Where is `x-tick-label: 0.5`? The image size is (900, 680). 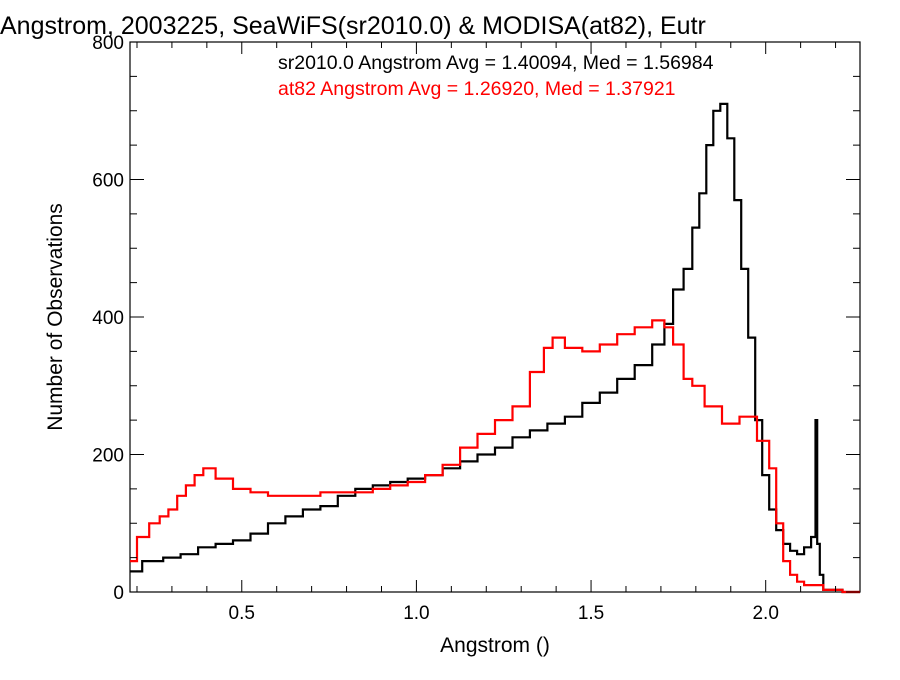 x-tick-label: 0.5 is located at coordinates (242, 613).